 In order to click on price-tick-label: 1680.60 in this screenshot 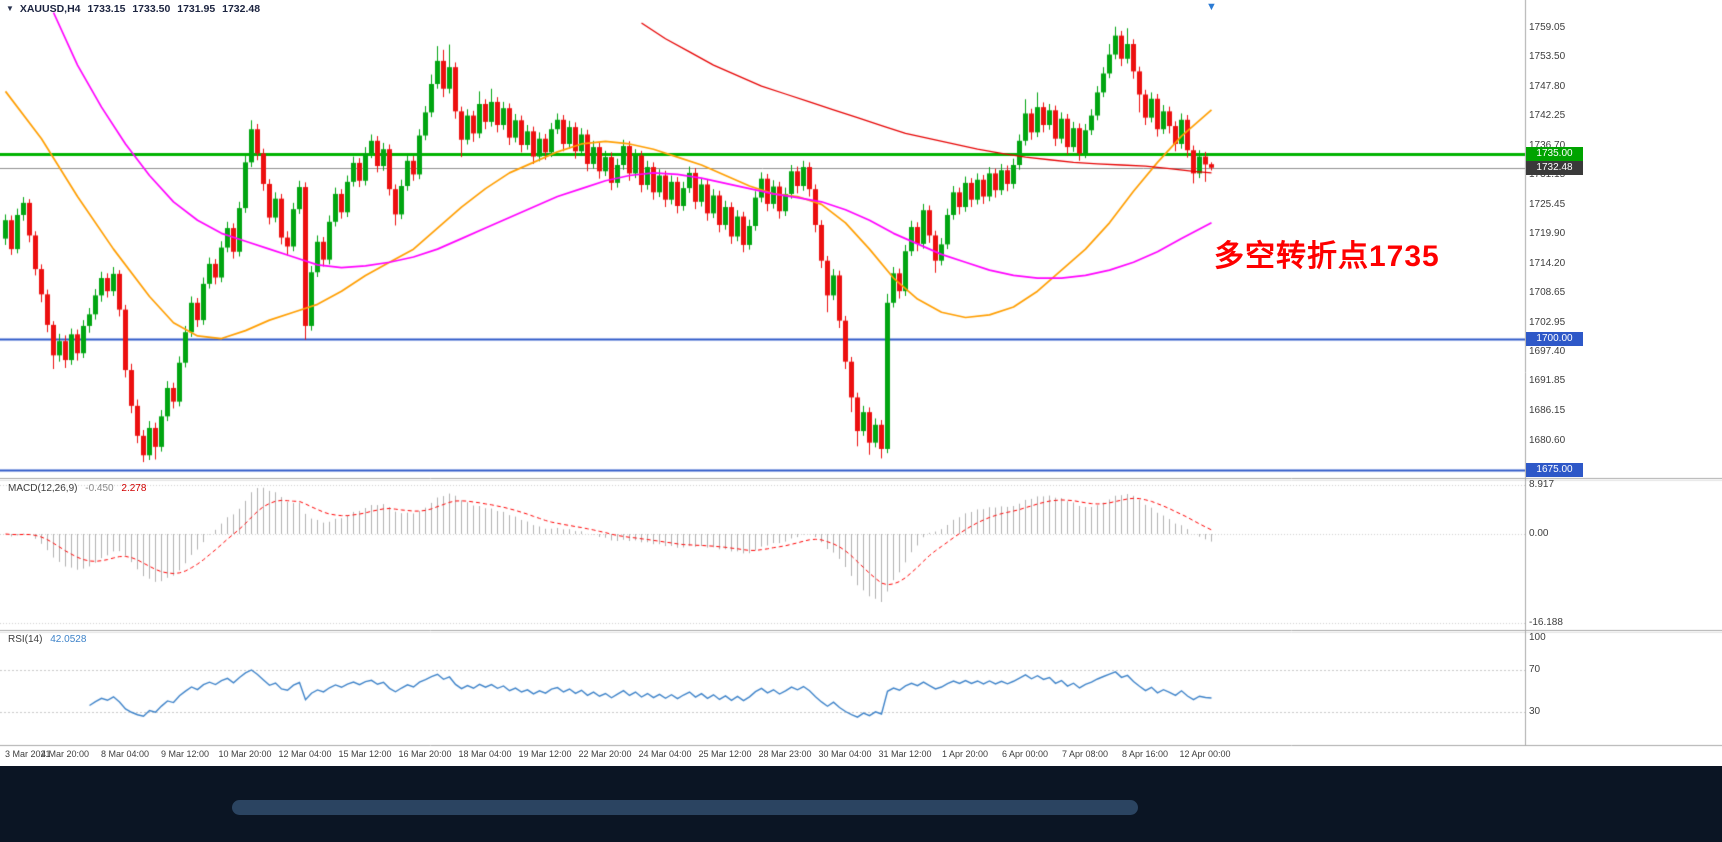, I will do `click(1547, 440)`.